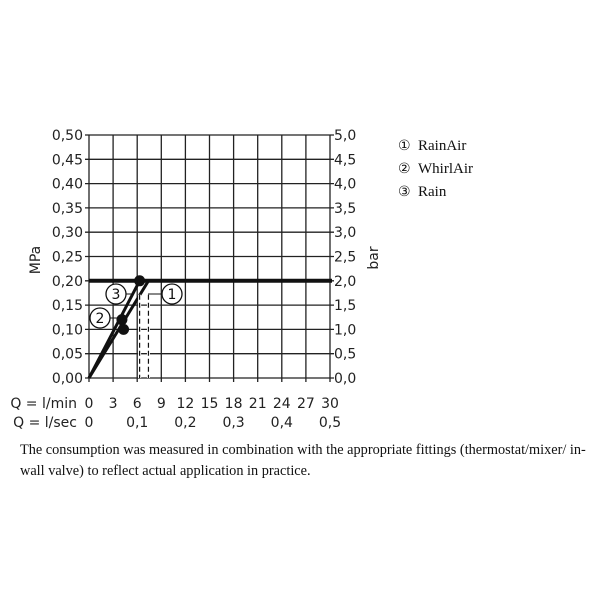 The width and height of the screenshot is (600, 600). Describe the element at coordinates (45, 423) in the screenshot. I see `x-axis-label-lsec: Q = l/sec` at that location.